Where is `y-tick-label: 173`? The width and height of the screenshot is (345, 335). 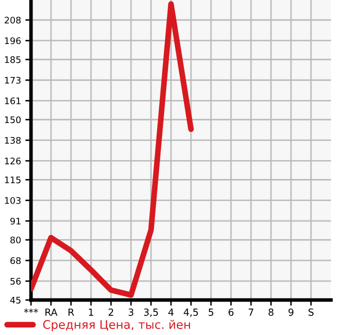 y-tick-label: 173 is located at coordinates (13, 80).